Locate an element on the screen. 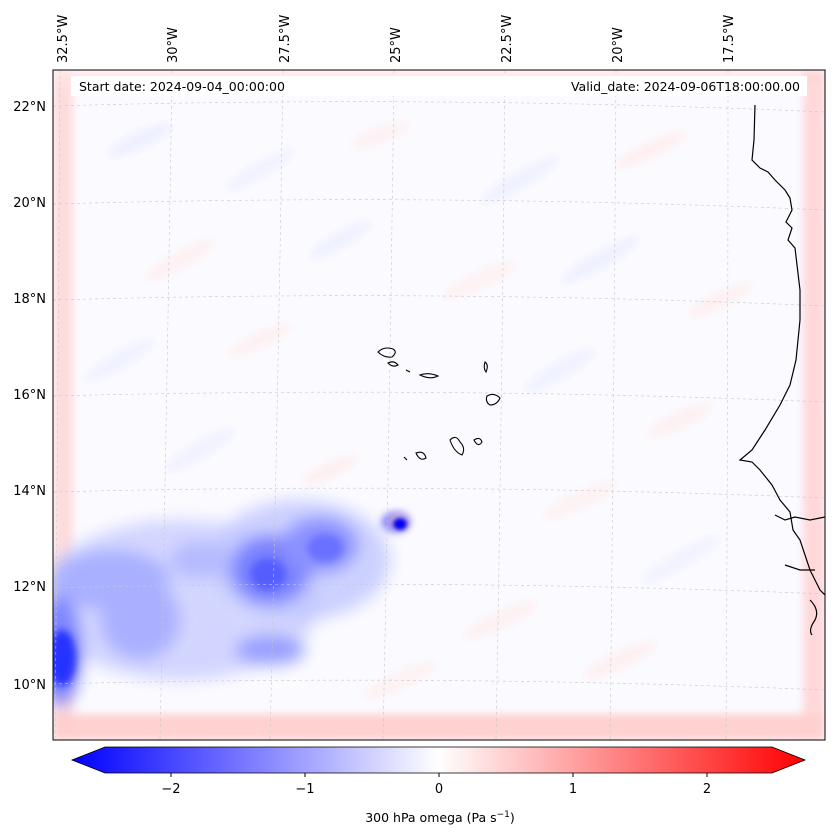 This screenshot has width=837, height=839. colorbar-title-end: ) is located at coordinates (512, 817).